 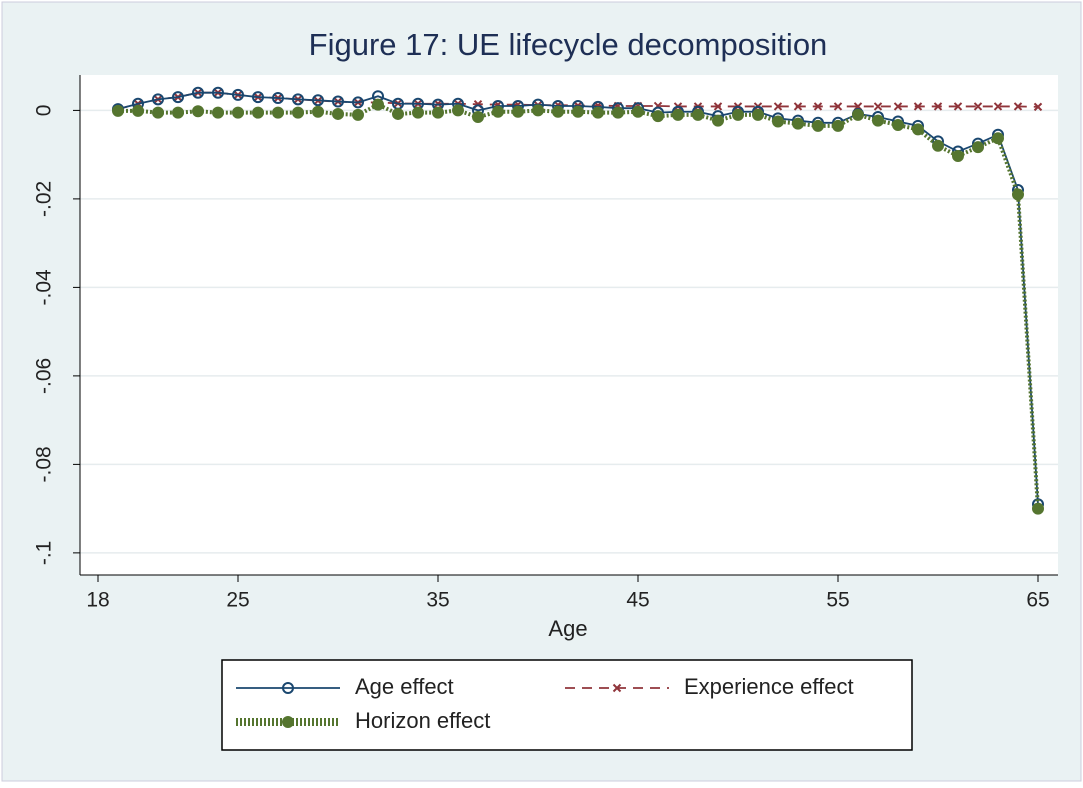 What do you see at coordinates (1037, 600) in the screenshot?
I see `x-tick-label: 65` at bounding box center [1037, 600].